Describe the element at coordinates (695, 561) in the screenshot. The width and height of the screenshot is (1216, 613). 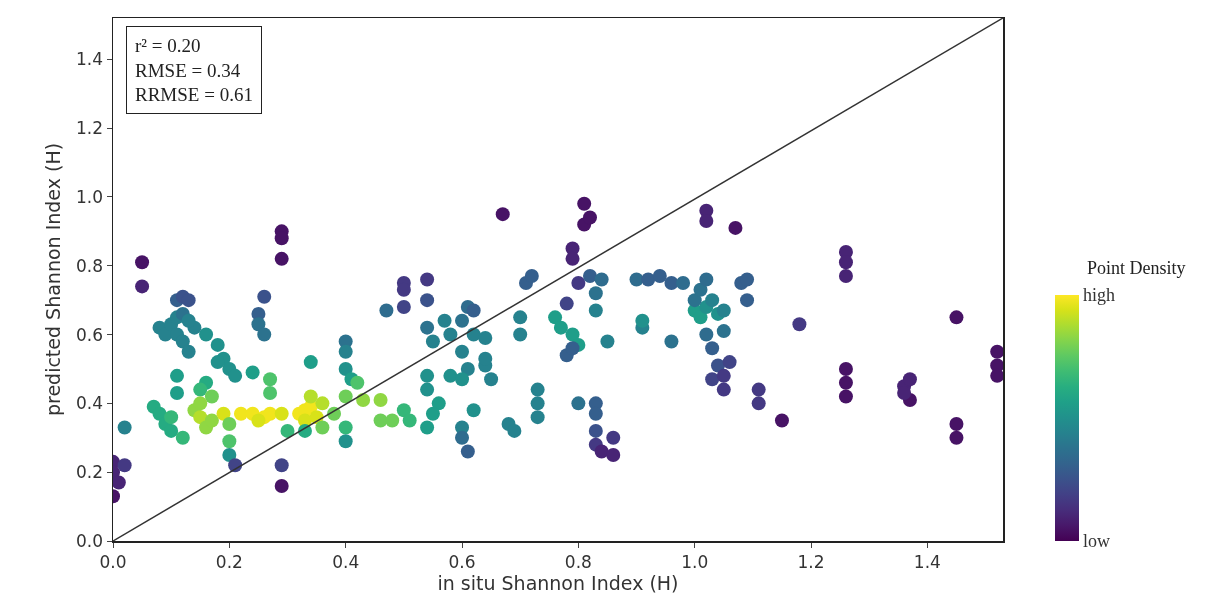
I see `x-tick-label: 1.0` at that location.